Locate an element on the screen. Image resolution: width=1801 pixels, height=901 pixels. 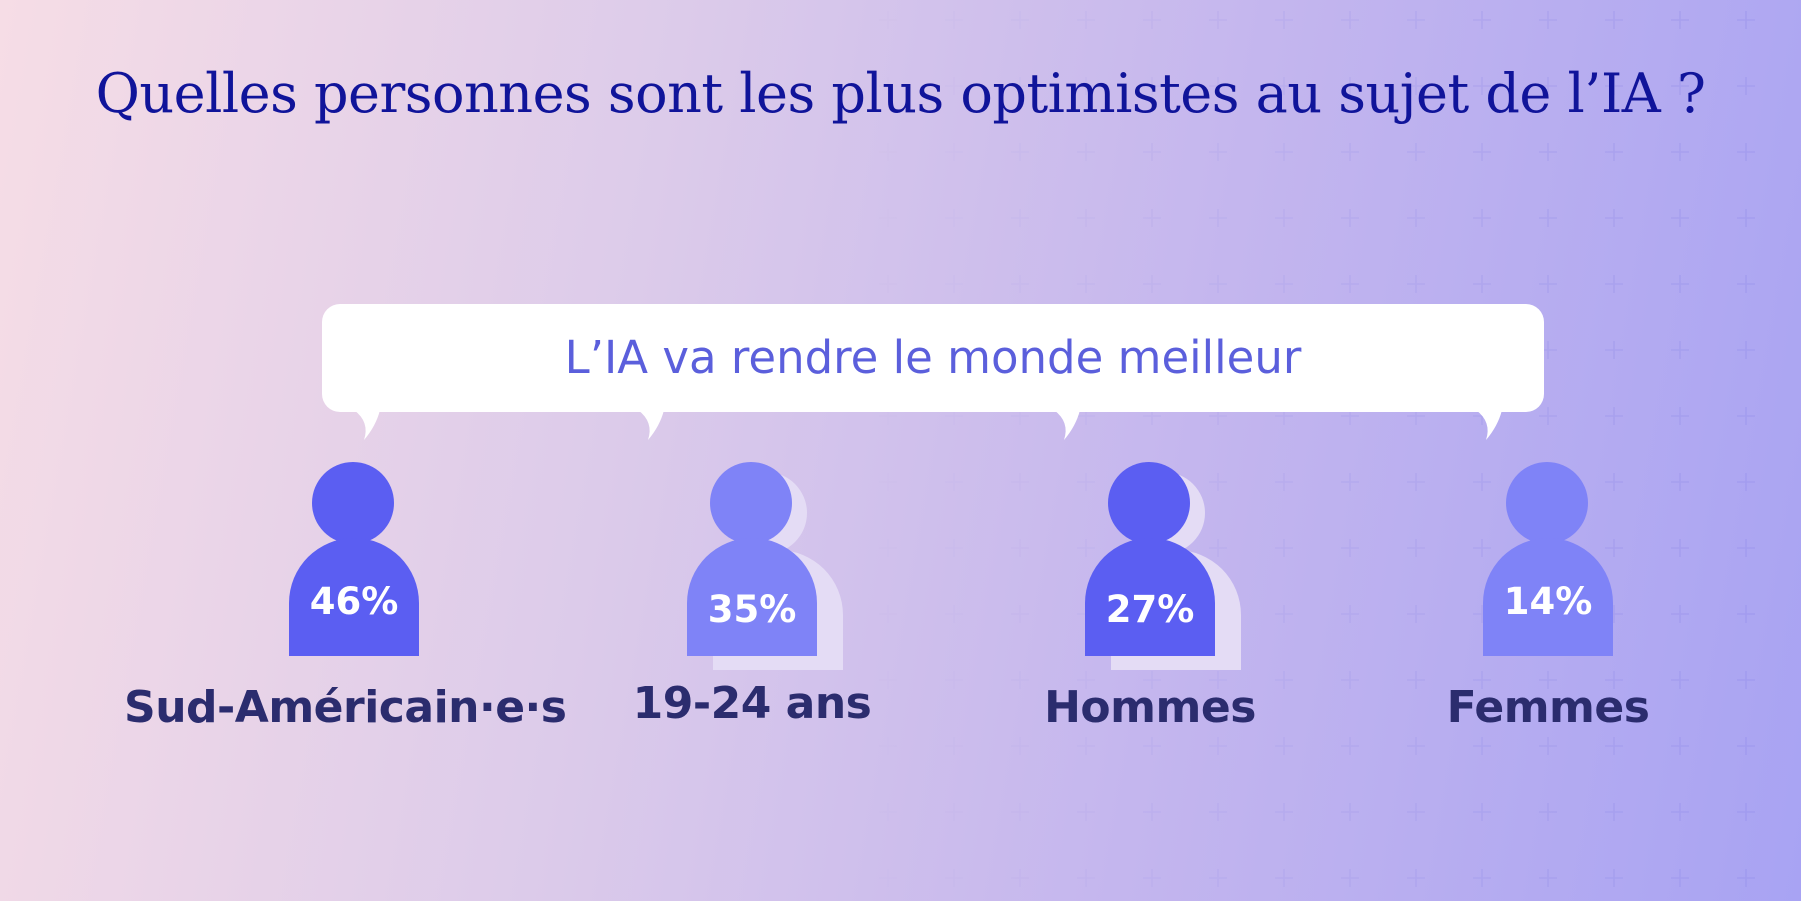
person-icon-19-24: 35% is located at coordinates (755, 567).